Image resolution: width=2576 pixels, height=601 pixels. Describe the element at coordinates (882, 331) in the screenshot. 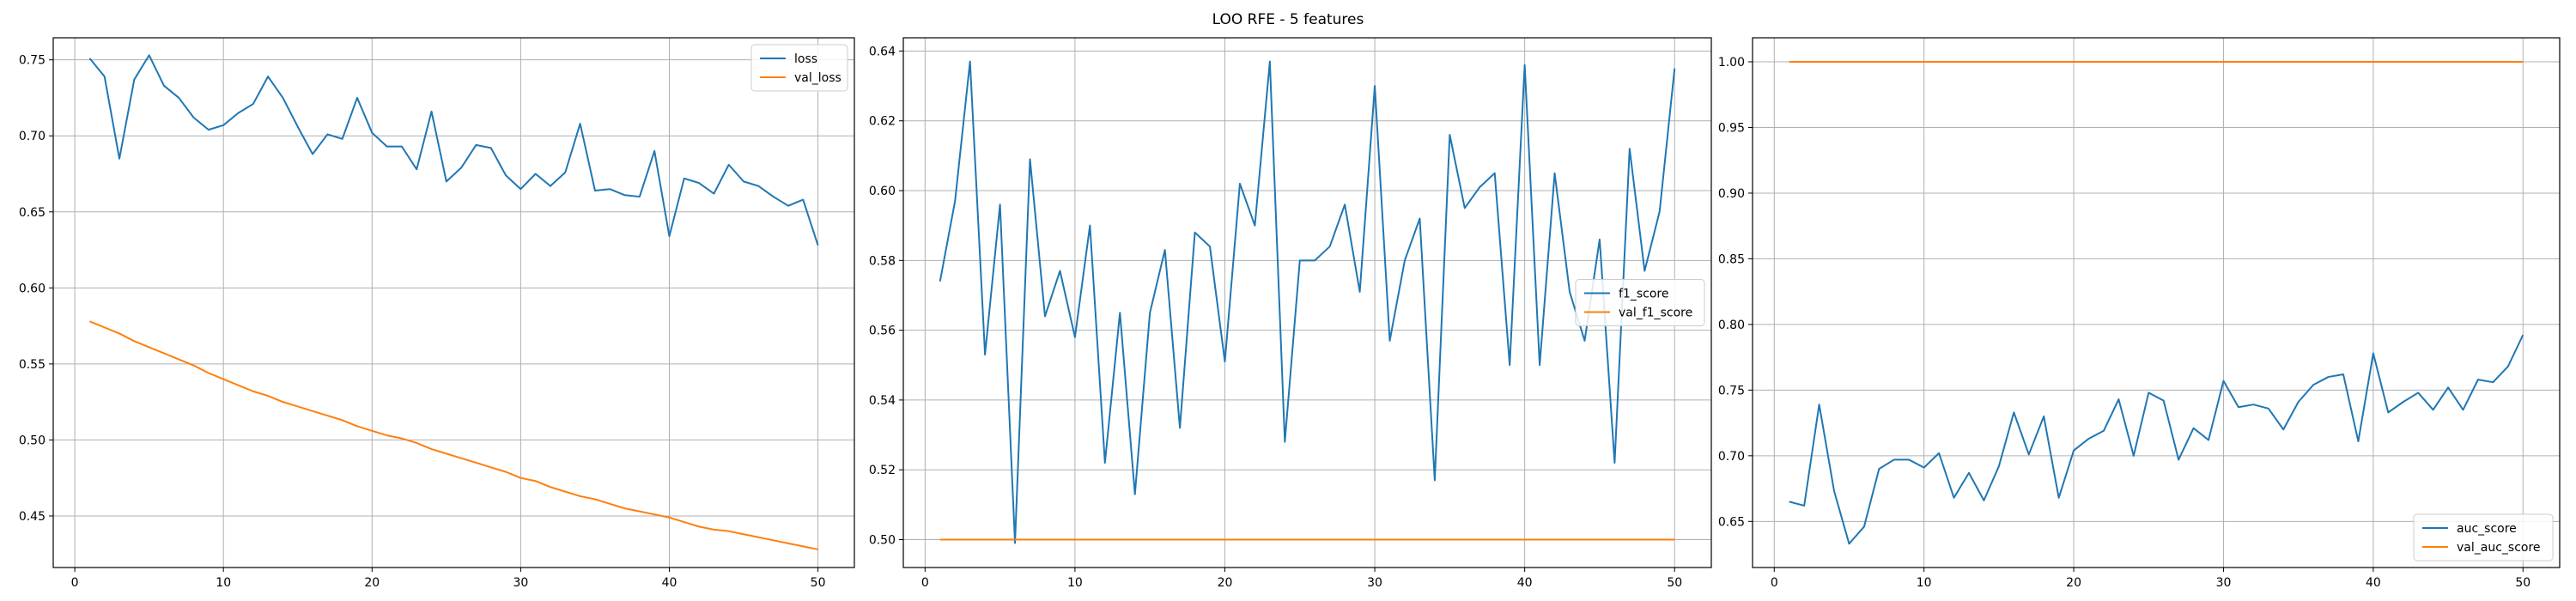

I see `y-tick-label: 0.56` at that location.